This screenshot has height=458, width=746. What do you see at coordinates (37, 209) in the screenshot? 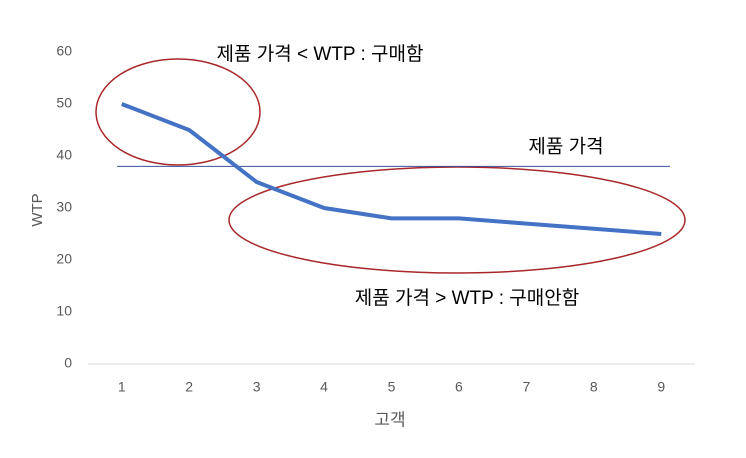
I see `y-axis-label: WTP` at bounding box center [37, 209].